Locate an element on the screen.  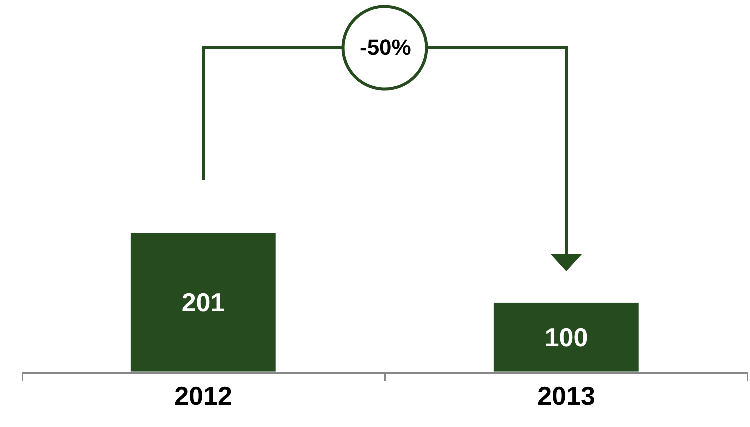
data-label: 201 is located at coordinates (204, 303).